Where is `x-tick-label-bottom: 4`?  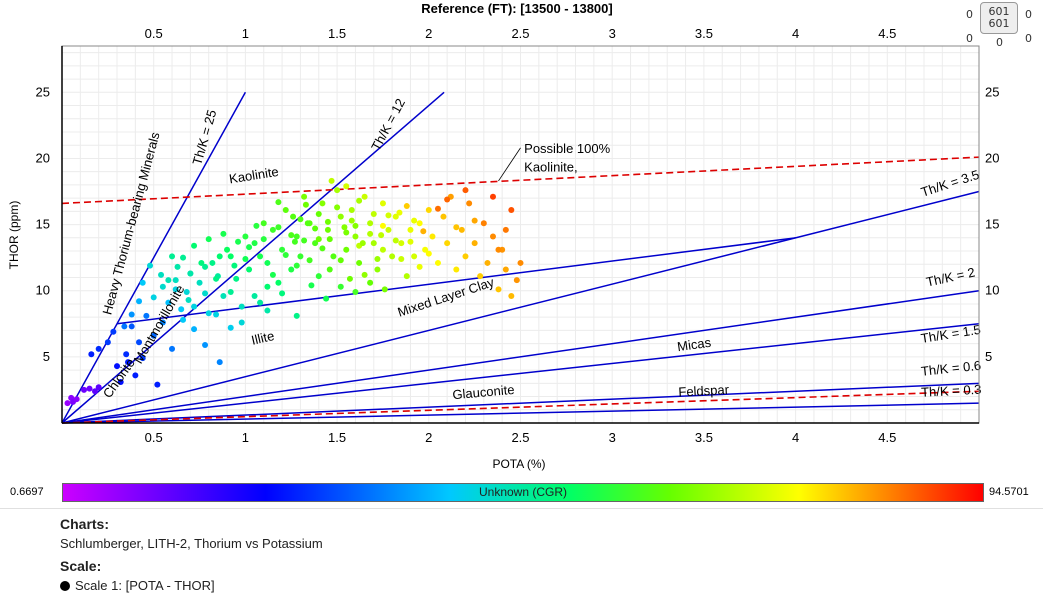
x-tick-label-bottom: 4 is located at coordinates (795, 437).